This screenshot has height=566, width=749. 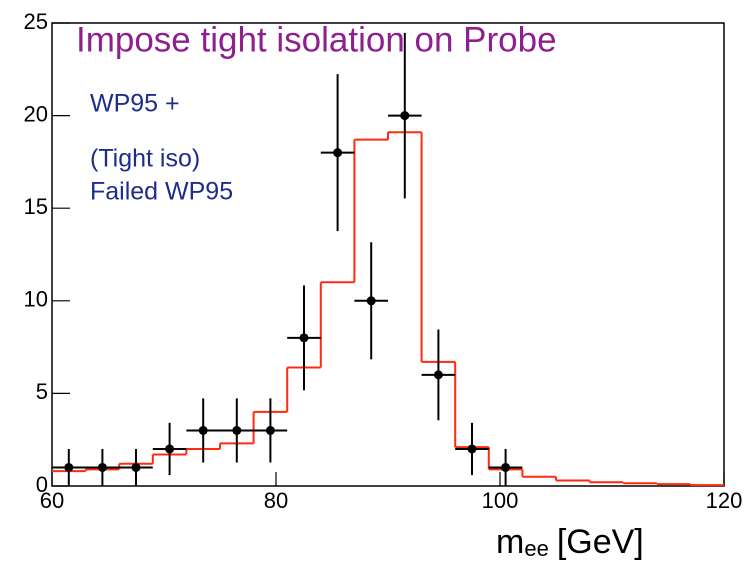 What do you see at coordinates (135, 104) in the screenshot?
I see `legend-line: WP95 +` at bounding box center [135, 104].